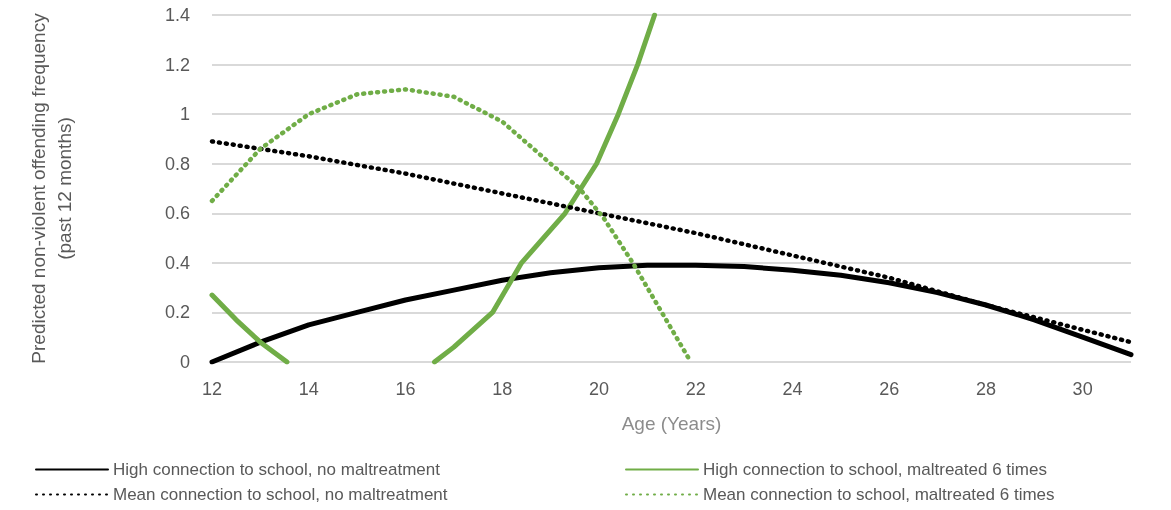  What do you see at coordinates (1082, 389) in the screenshot?
I see `x-tick-label: 30` at bounding box center [1082, 389].